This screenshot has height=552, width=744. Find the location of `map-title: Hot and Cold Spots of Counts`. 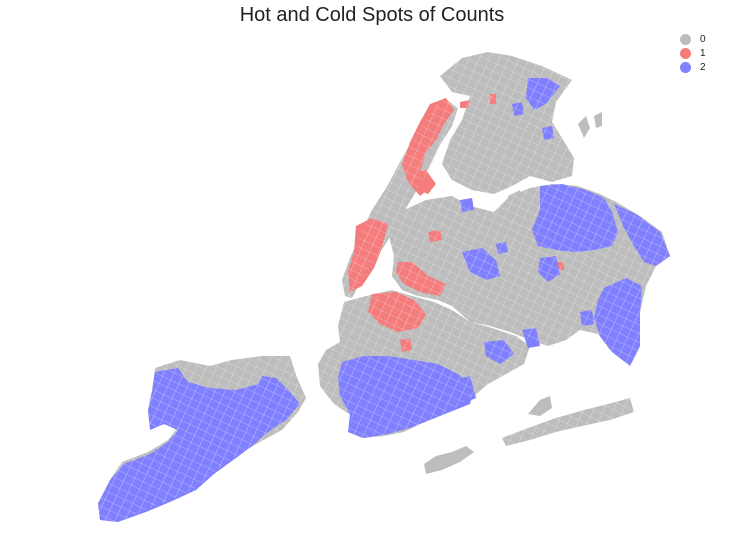

map-title: Hot and Cold Spots of Counts is located at coordinates (372, 15).